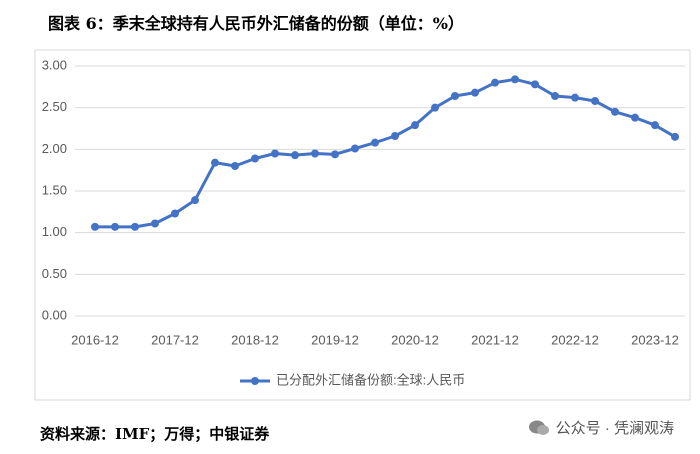  What do you see at coordinates (255, 381) in the screenshot?
I see `legend-marker` at bounding box center [255, 381].